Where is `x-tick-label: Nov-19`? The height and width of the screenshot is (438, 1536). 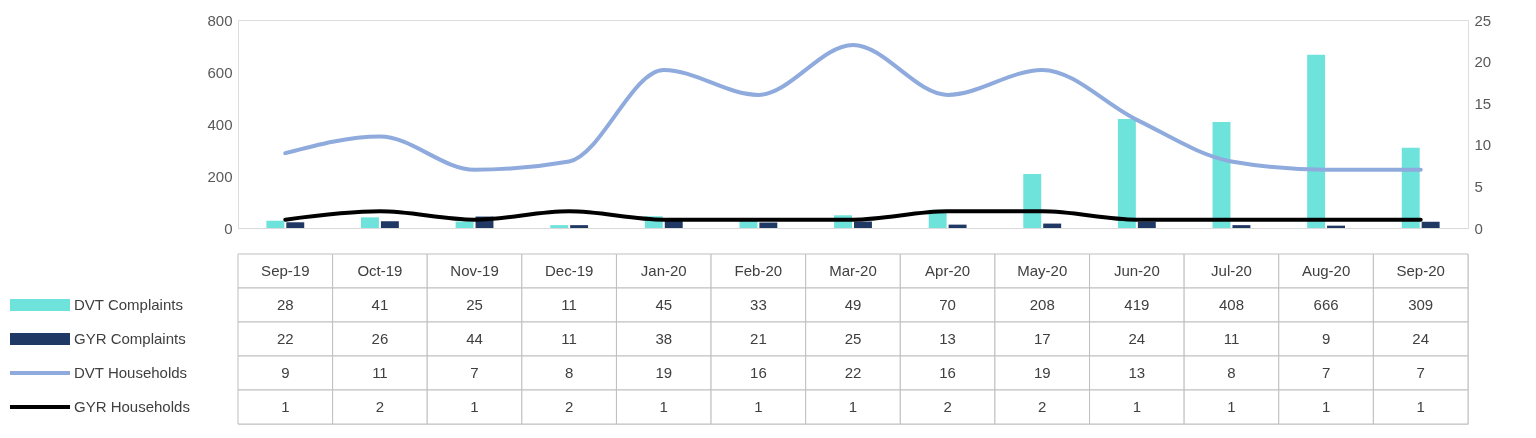 x-tick-label: Nov-19 is located at coordinates (474, 270).